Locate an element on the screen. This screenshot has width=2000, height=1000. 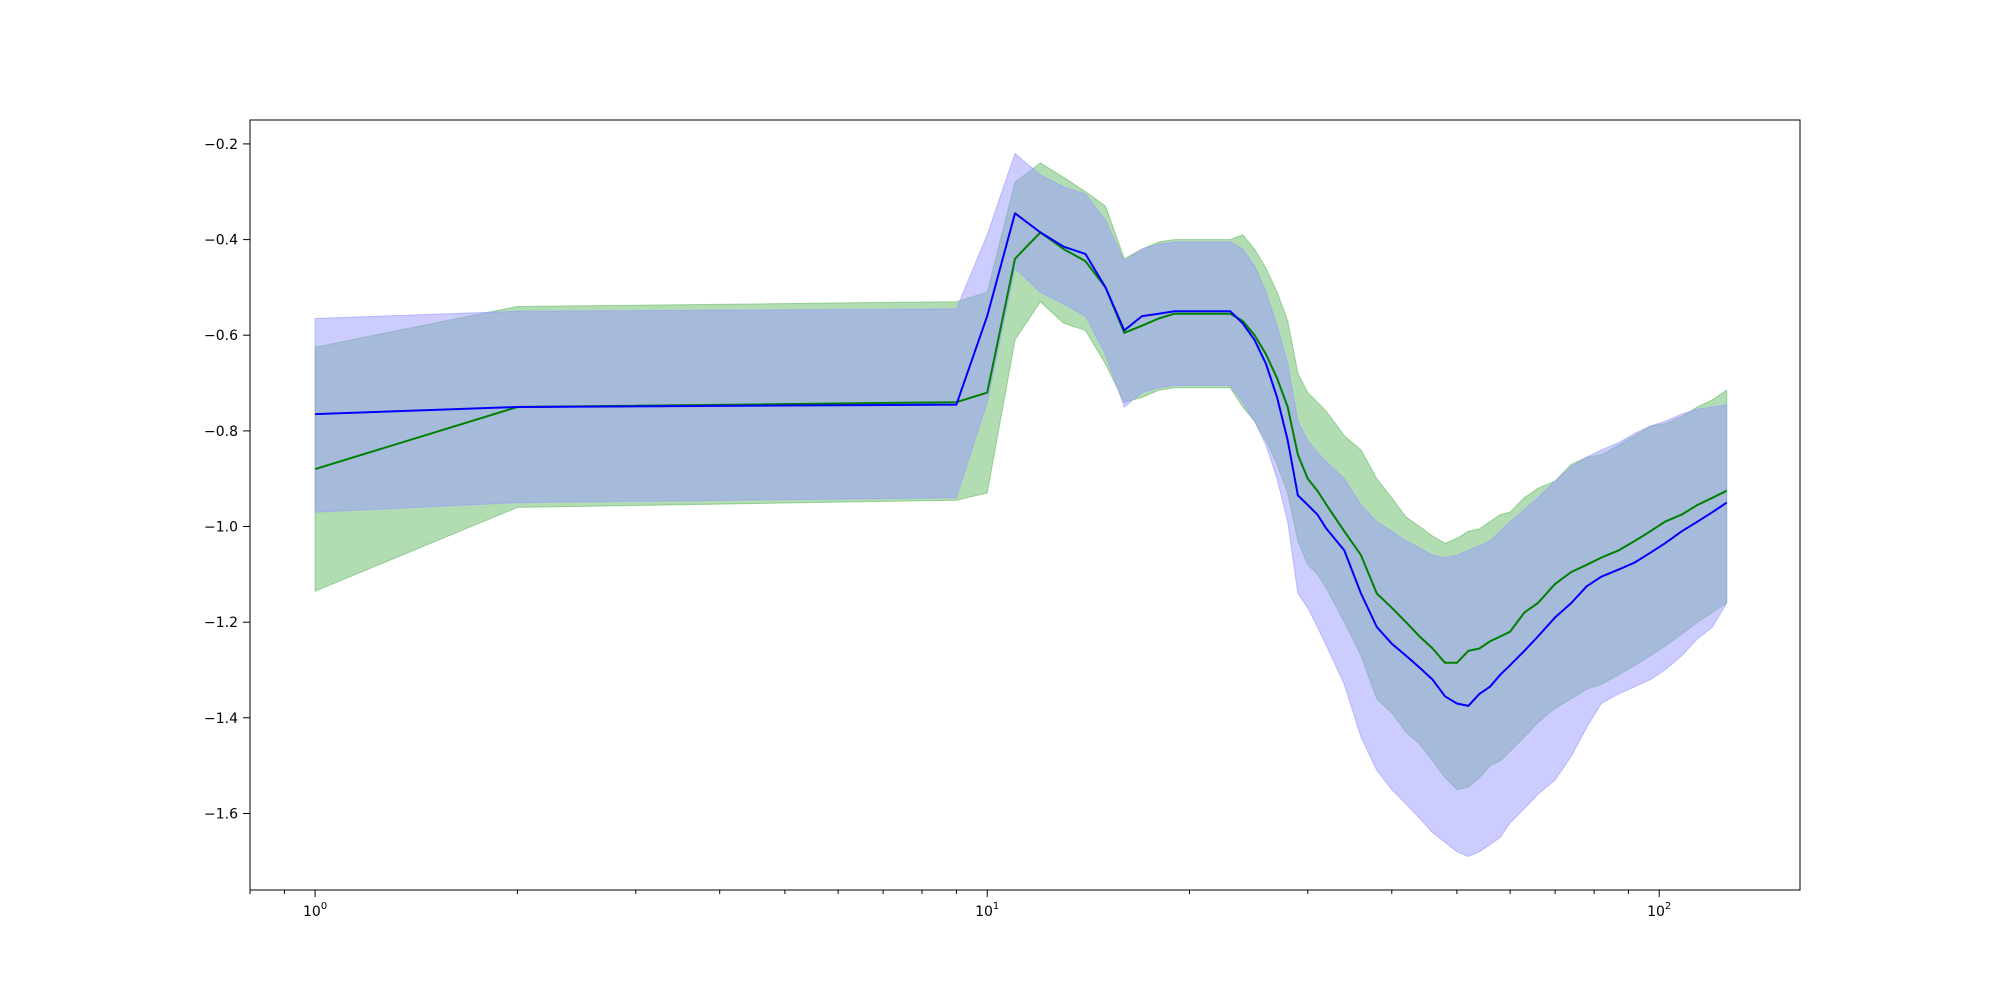
y-tick-label: −1.0 is located at coordinates (221, 528).